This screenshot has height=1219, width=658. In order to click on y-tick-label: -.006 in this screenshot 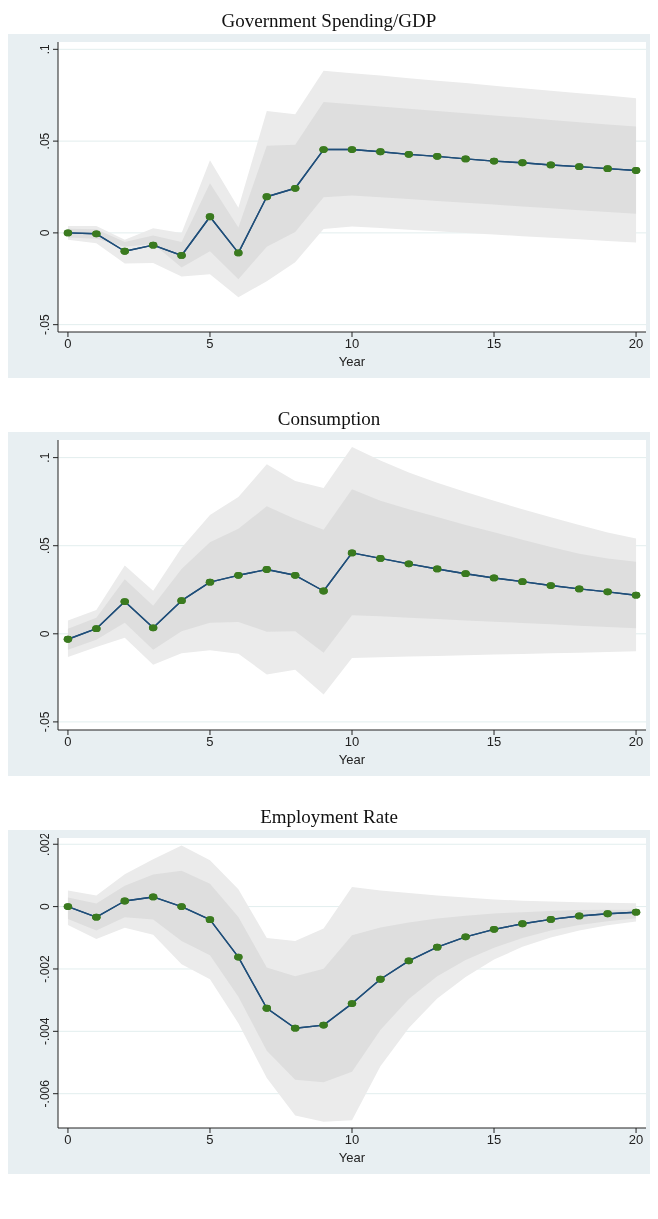, I will do `click(45, 1093)`.